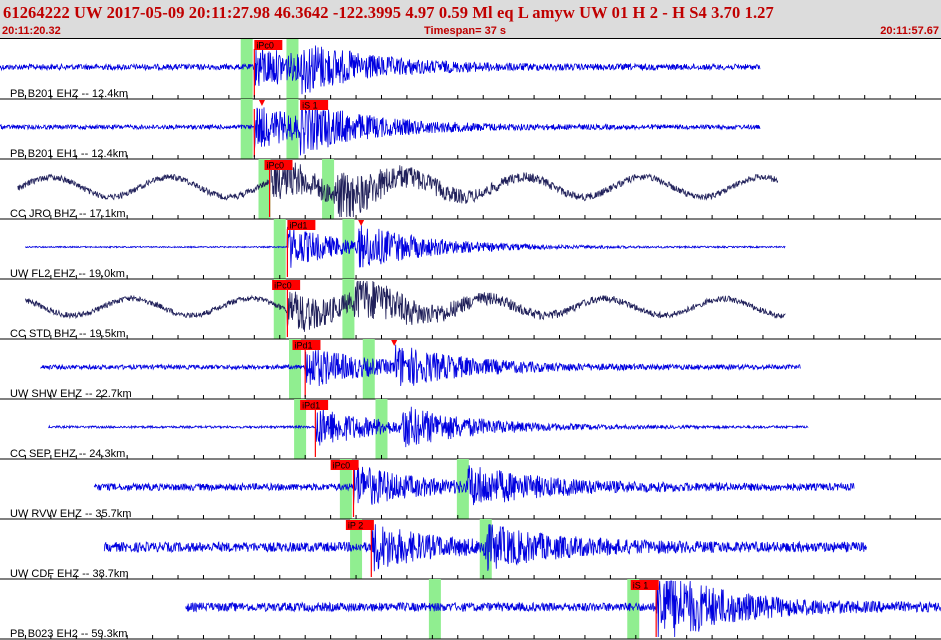  I want to click on trace-panel: iPc0 UW RVW EHZ -- 35.7km, so click(470, 489).